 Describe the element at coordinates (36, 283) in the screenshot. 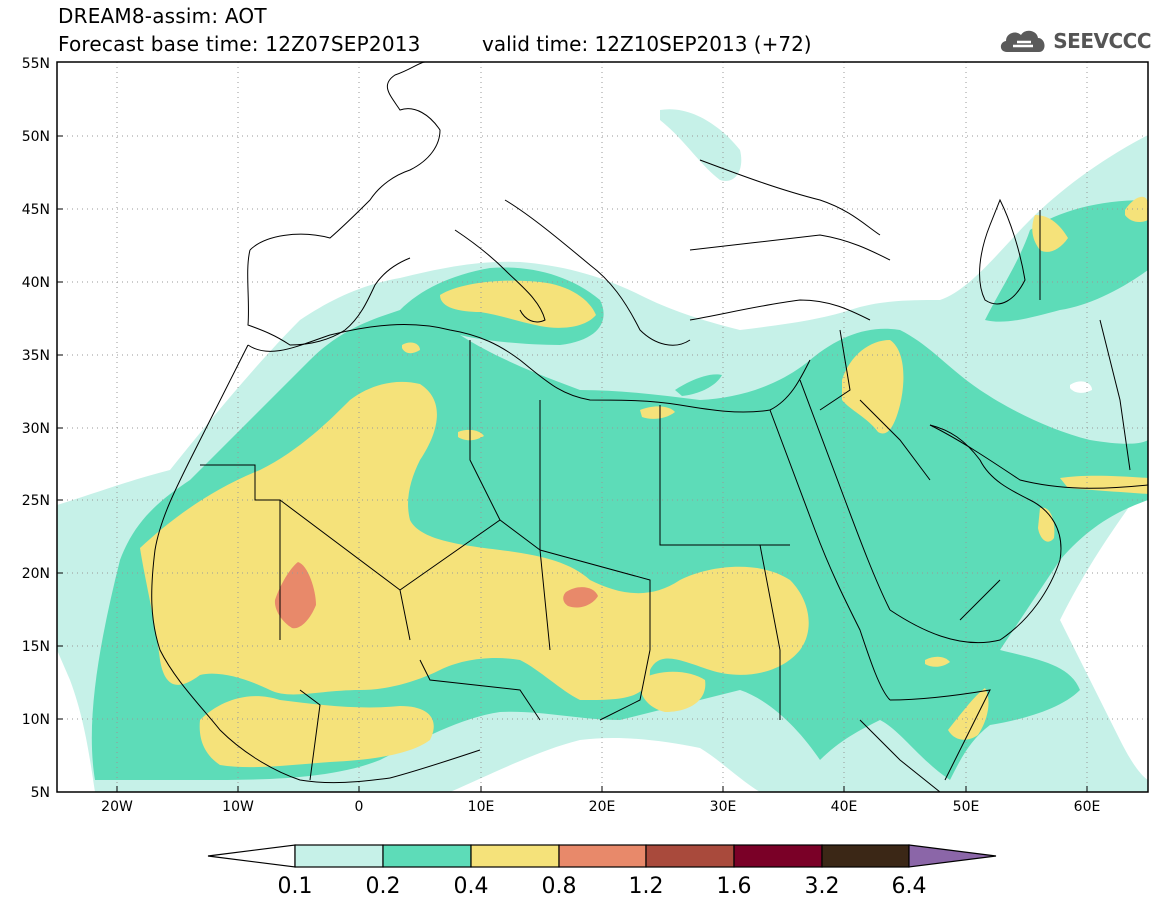

I see `lat-label-40n: 40N` at that location.